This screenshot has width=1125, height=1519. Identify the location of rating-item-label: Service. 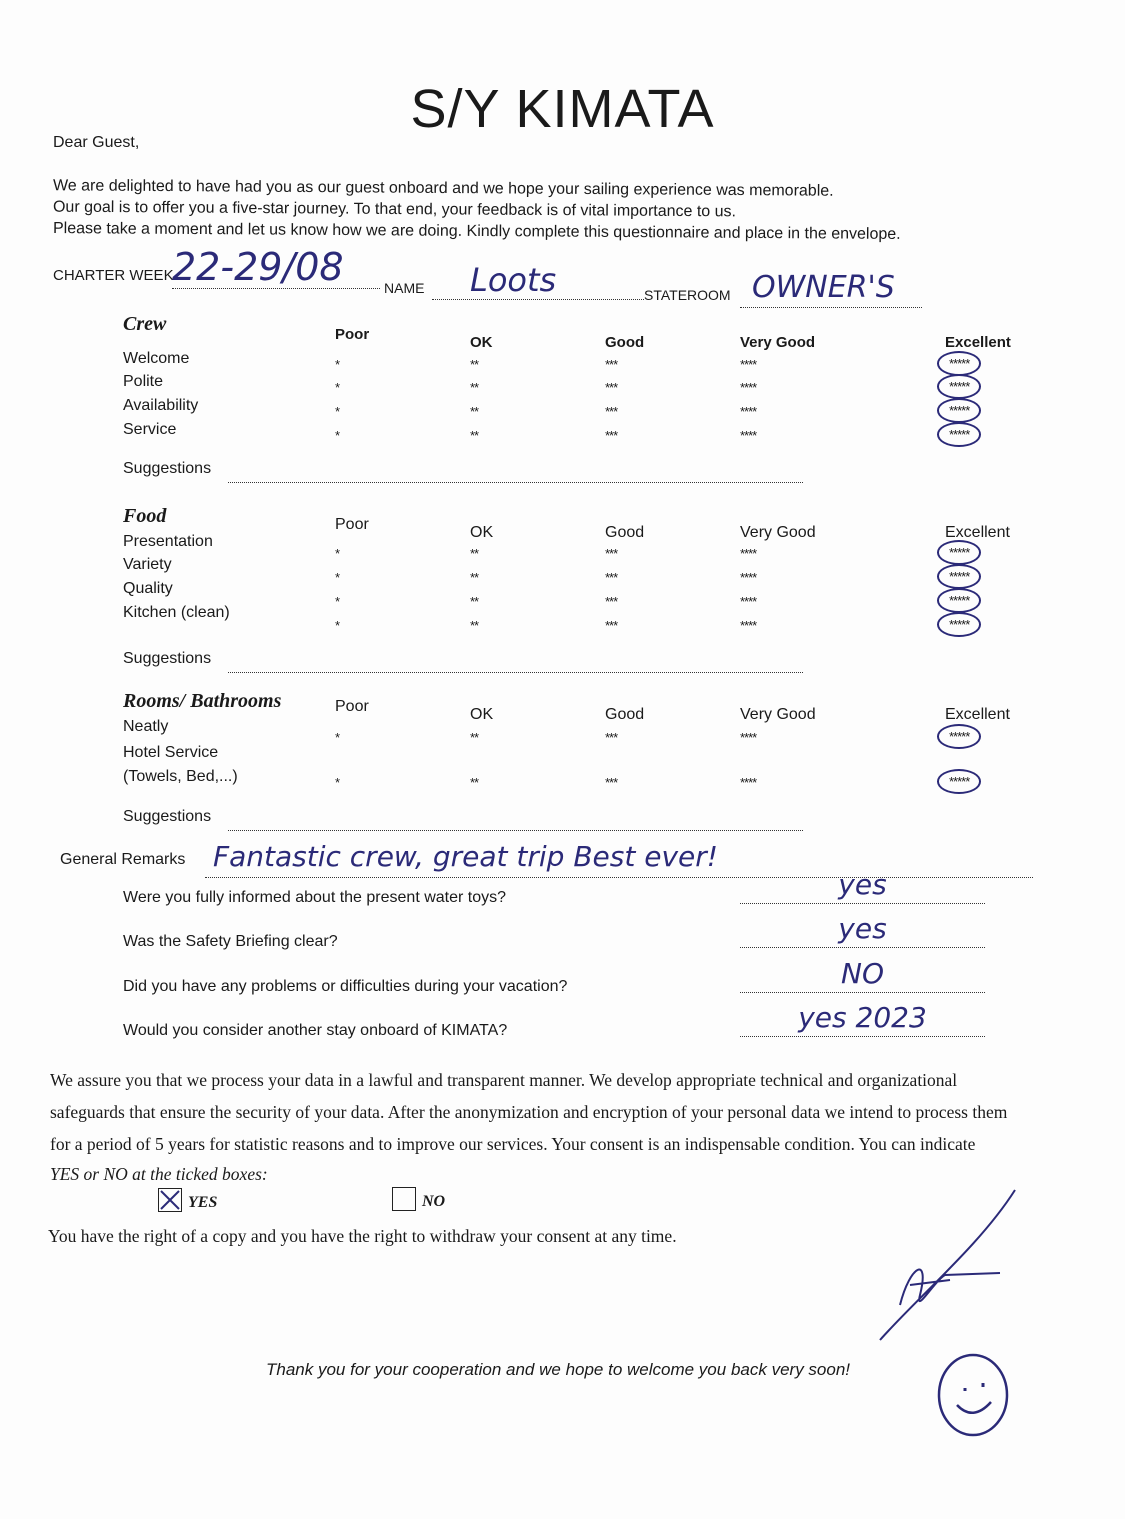
(150, 429).